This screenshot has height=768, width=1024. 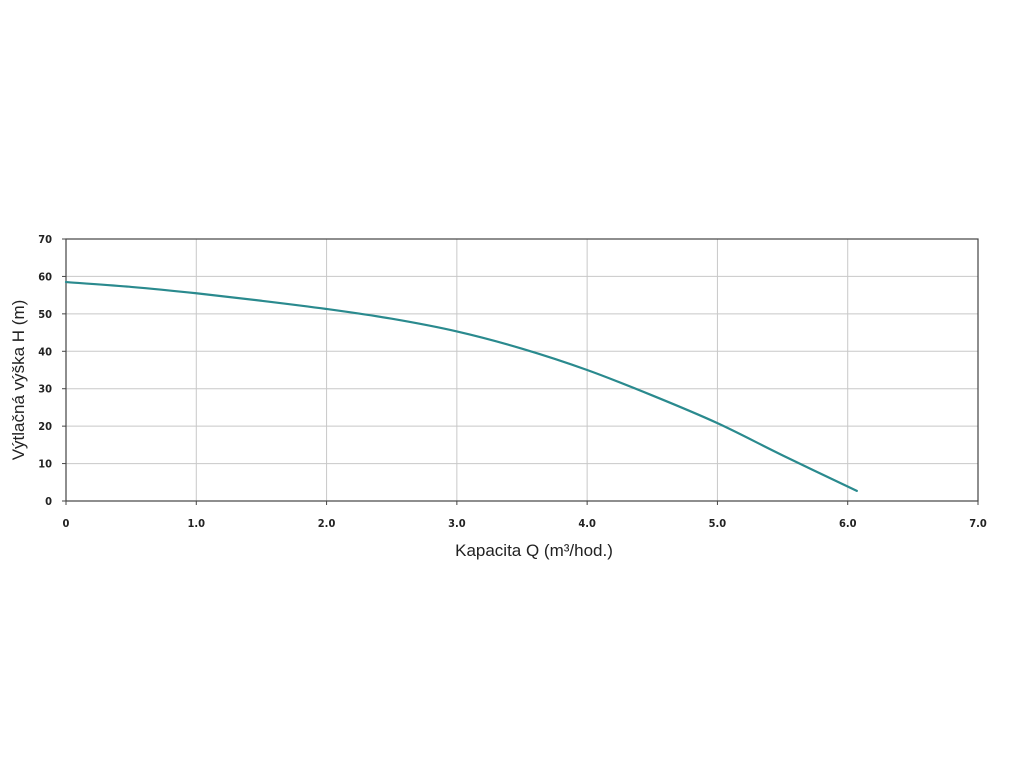 What do you see at coordinates (45, 239) in the screenshot?
I see `y-tick-label: 70` at bounding box center [45, 239].